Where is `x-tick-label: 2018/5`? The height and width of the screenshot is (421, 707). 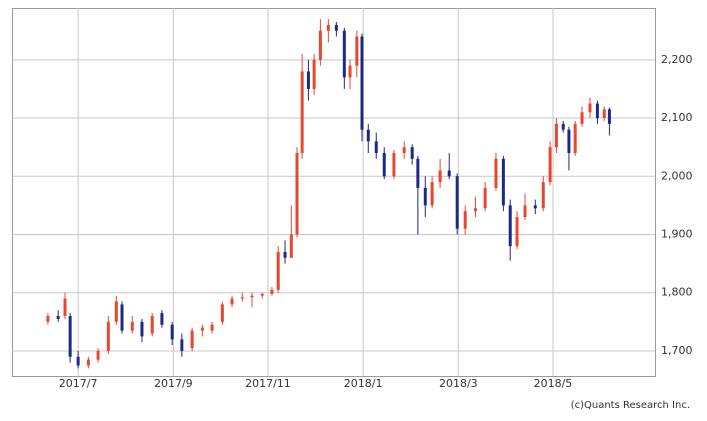 x-tick-label: 2018/5 is located at coordinates (553, 383).